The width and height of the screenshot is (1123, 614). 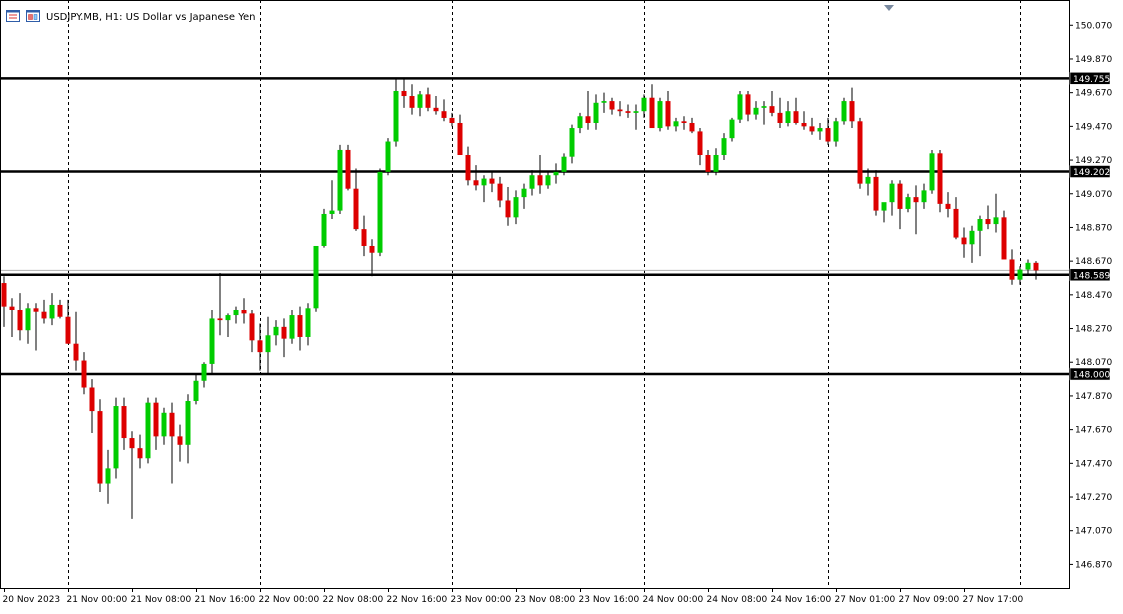 I want to click on chart-window-icon, so click(x=33, y=16).